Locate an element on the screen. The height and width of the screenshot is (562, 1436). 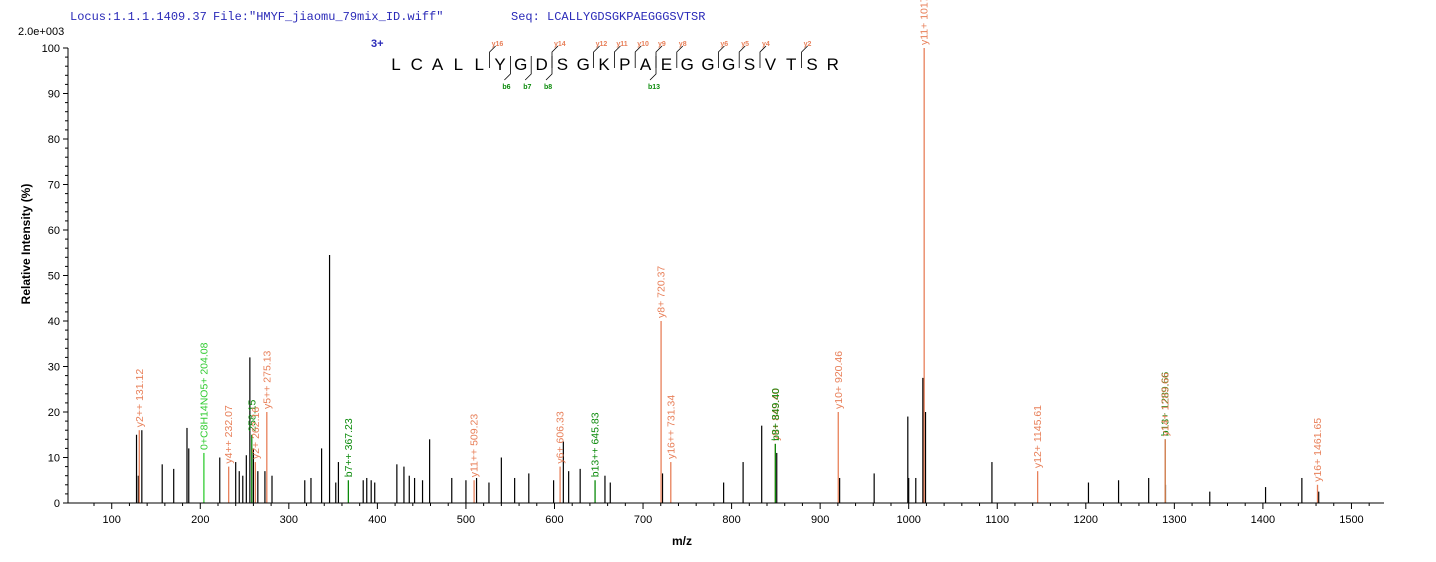
x-tick-label: 300 is located at coordinates (289, 520).